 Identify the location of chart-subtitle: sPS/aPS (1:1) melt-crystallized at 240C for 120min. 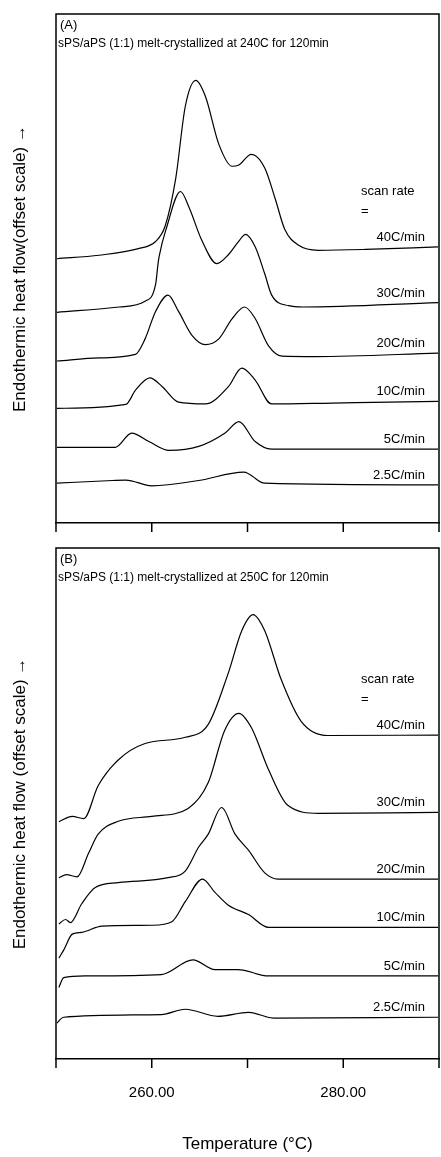
(193, 43).